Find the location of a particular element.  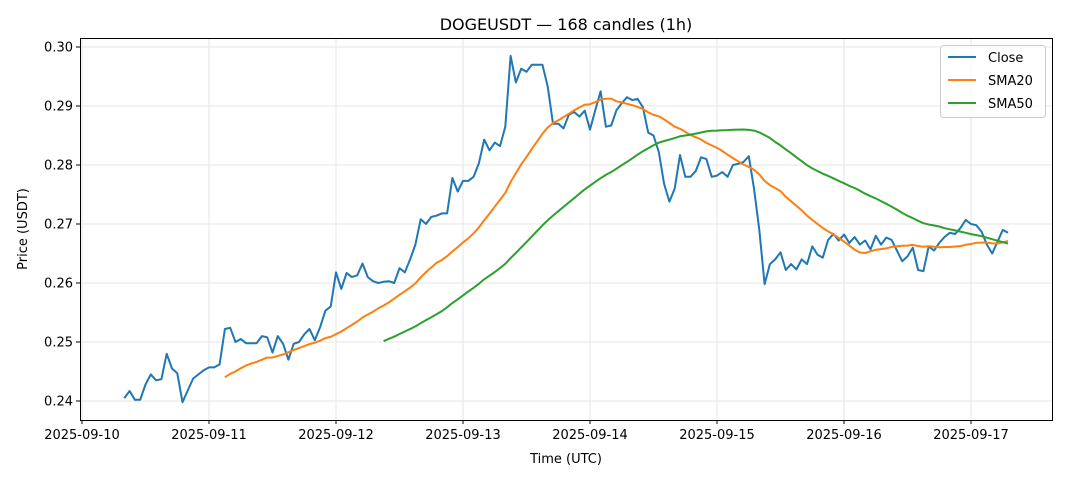

x-tick-label: 2025-09-10 is located at coordinates (82, 435).